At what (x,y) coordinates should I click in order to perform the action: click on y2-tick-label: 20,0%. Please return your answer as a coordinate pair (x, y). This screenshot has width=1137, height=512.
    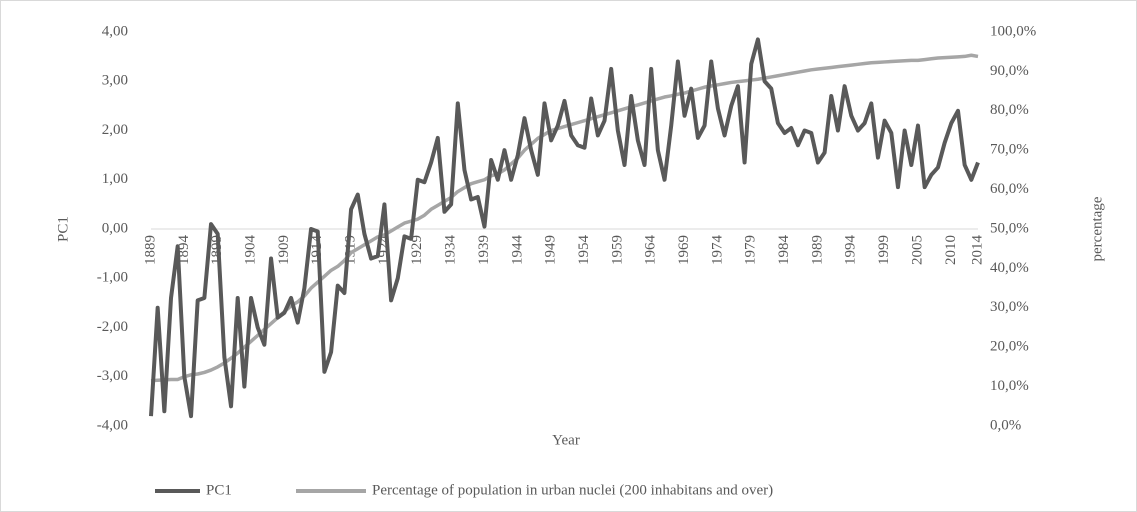
    Looking at the image, I should click on (1009, 347).